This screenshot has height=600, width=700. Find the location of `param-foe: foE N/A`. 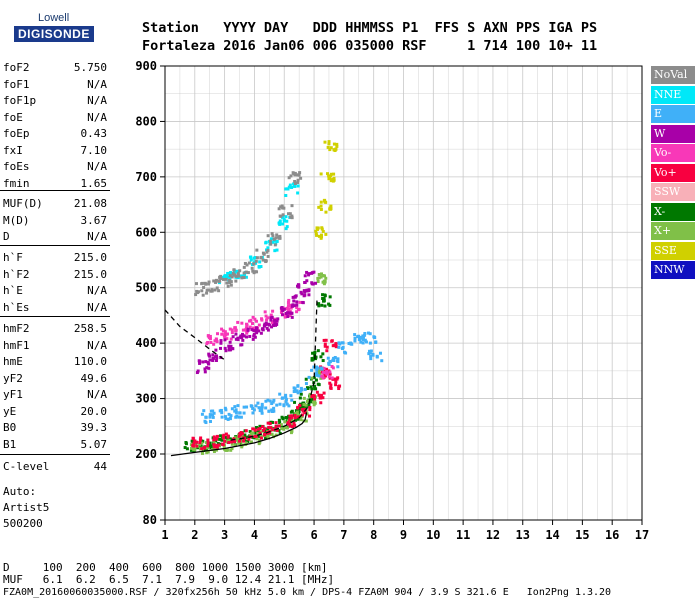

param-foe: foE N/A is located at coordinates (55, 118).